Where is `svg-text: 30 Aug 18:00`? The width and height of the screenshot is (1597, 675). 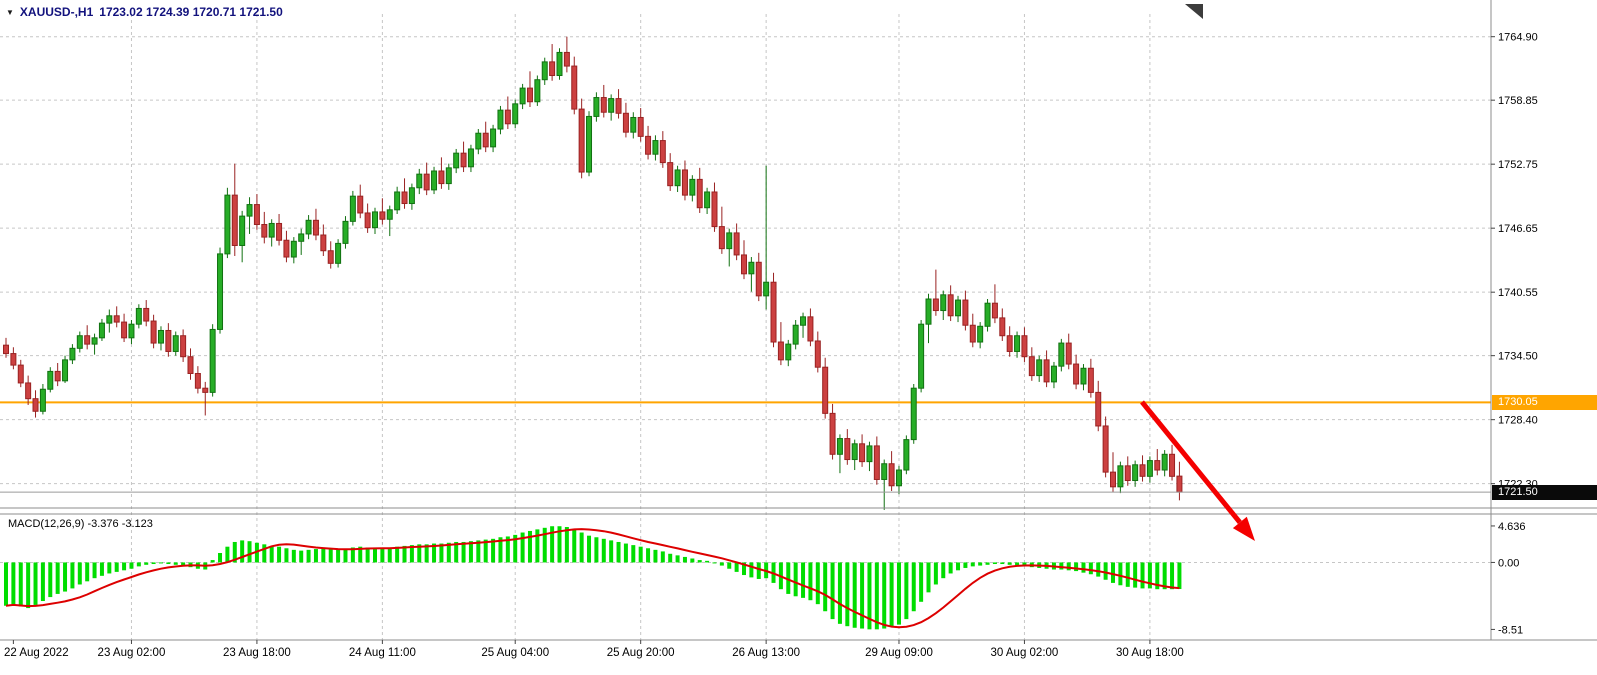
svg-text: 30 Aug 18:00 is located at coordinates (1150, 653).